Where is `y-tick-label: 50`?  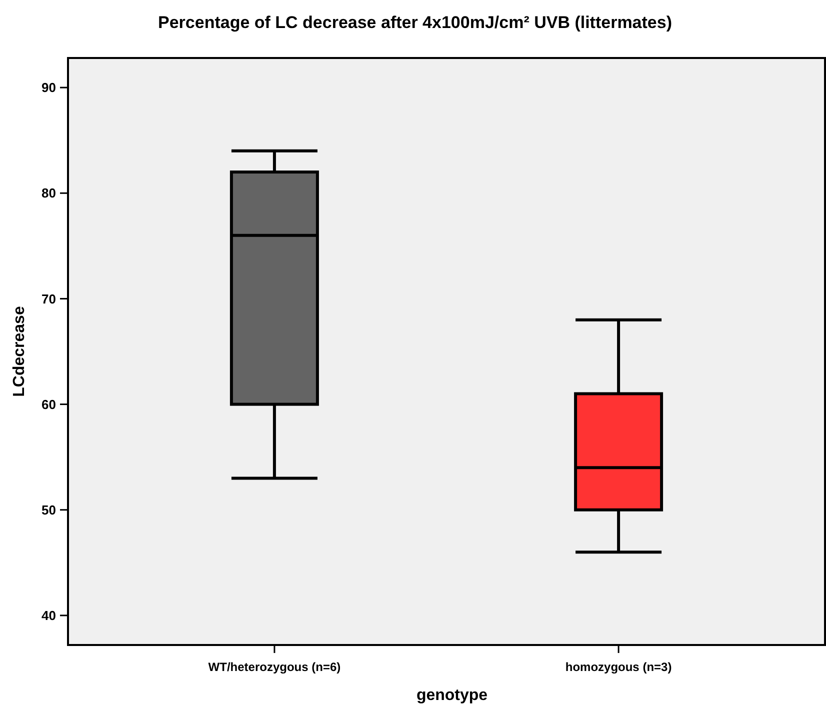
y-tick-label: 50 is located at coordinates (49, 510).